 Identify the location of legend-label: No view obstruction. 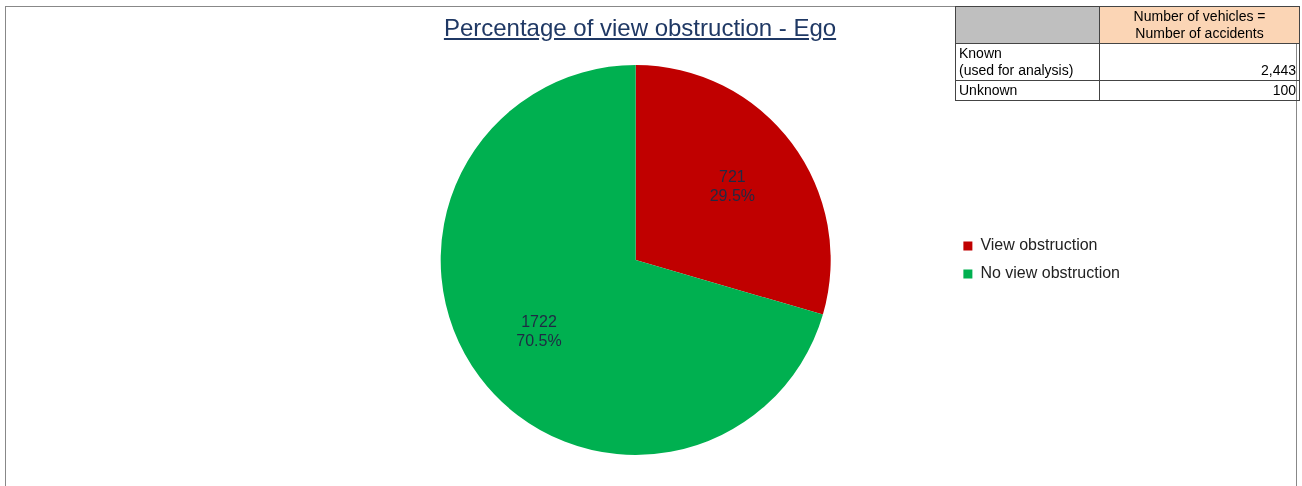
(1050, 273).